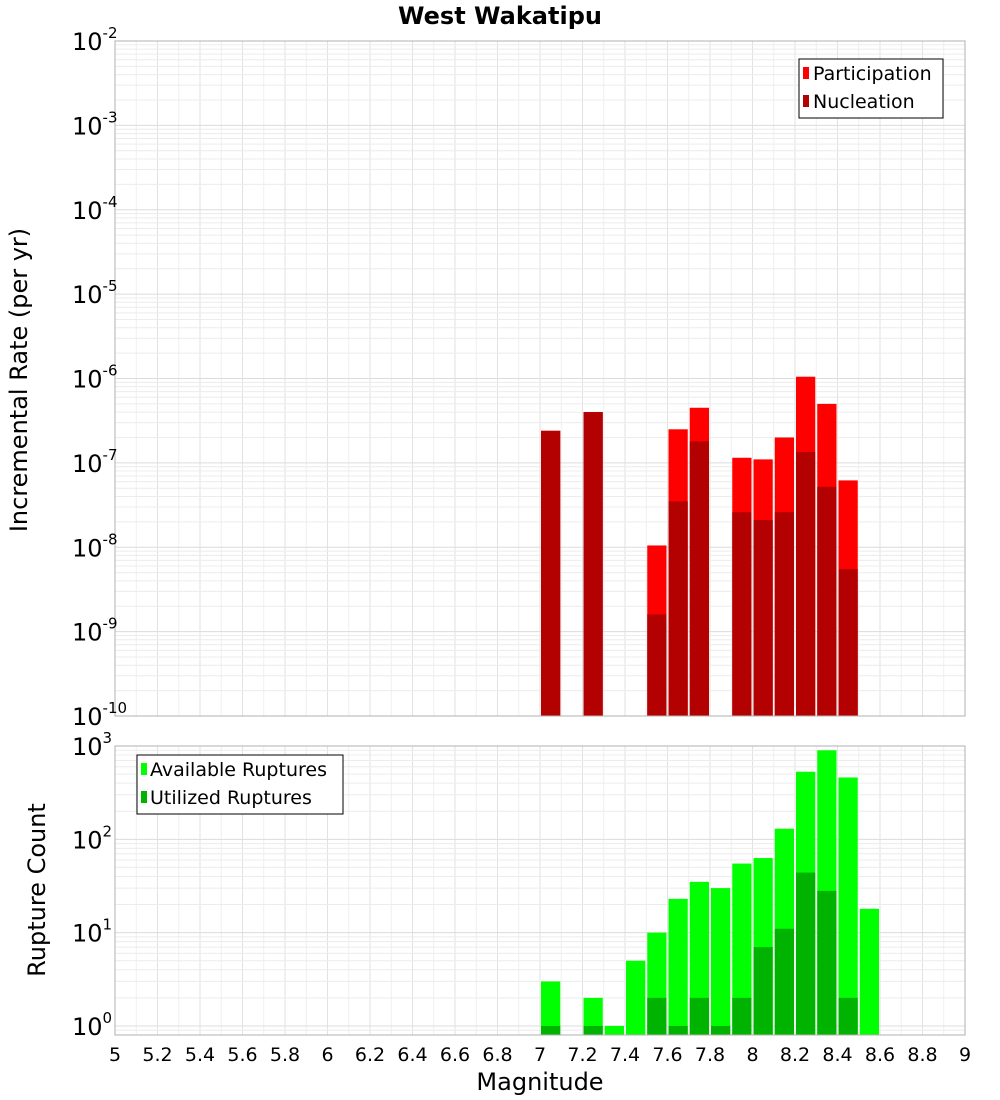 The height and width of the screenshot is (1100, 1000). What do you see at coordinates (784, 614) in the screenshot?
I see `bar-nucleation-8.15` at bounding box center [784, 614].